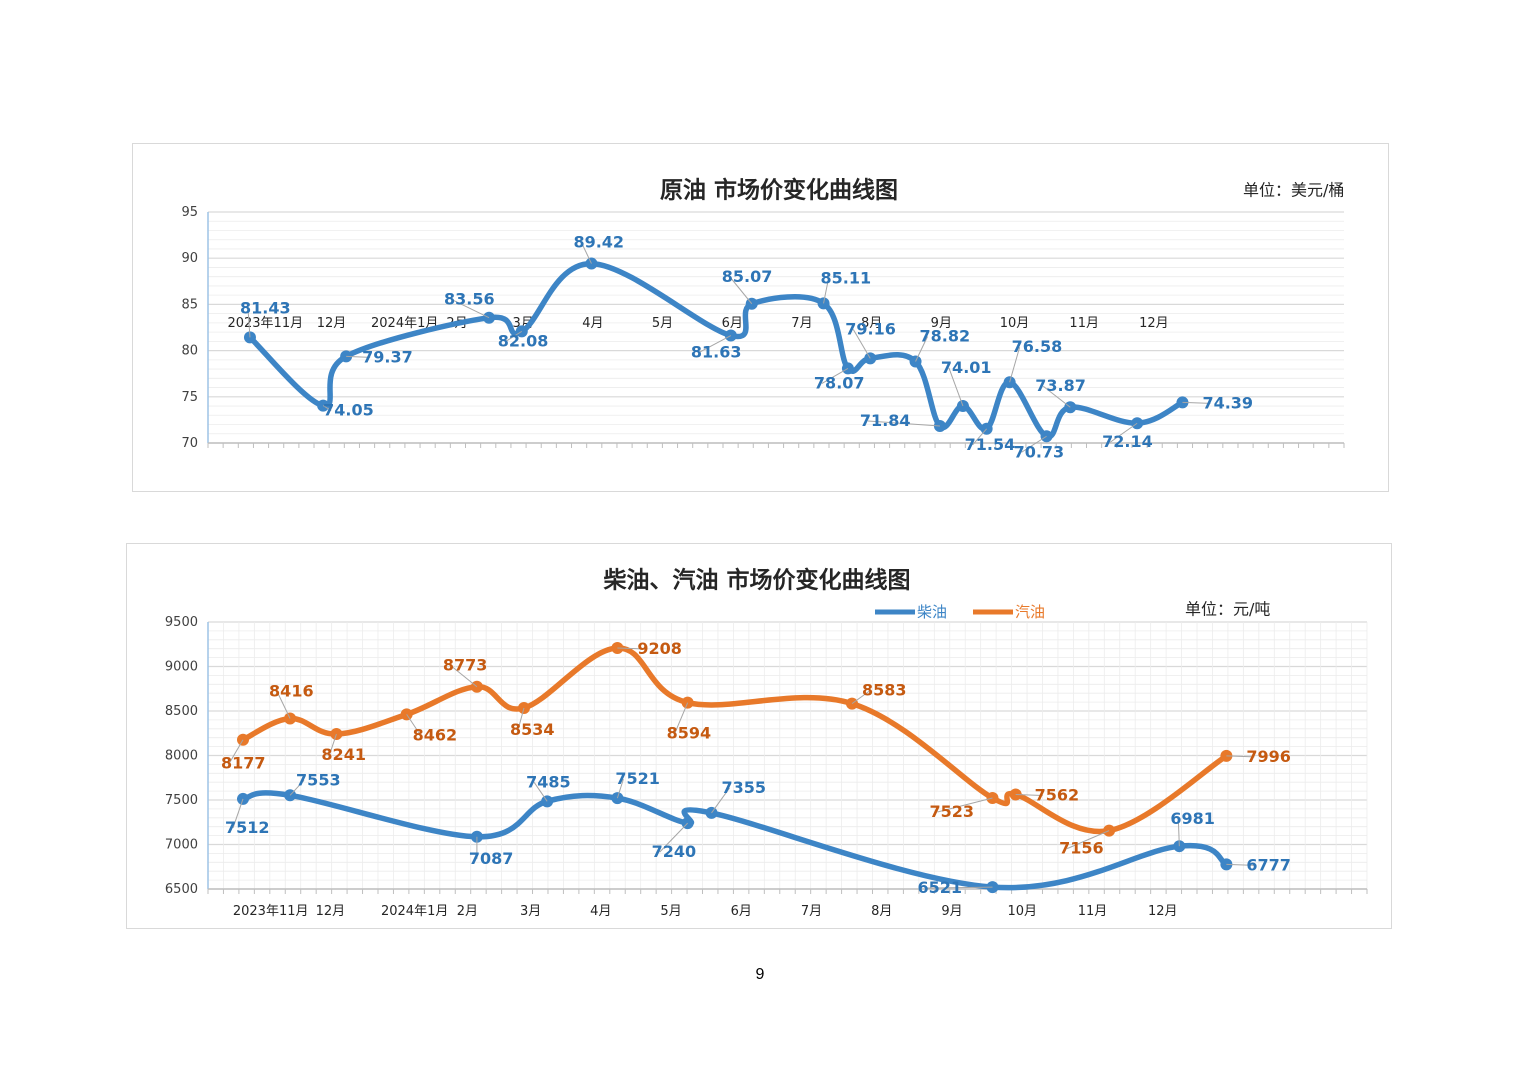  I want to click on unit-label: 单位：元/吨, so click(1227, 609).